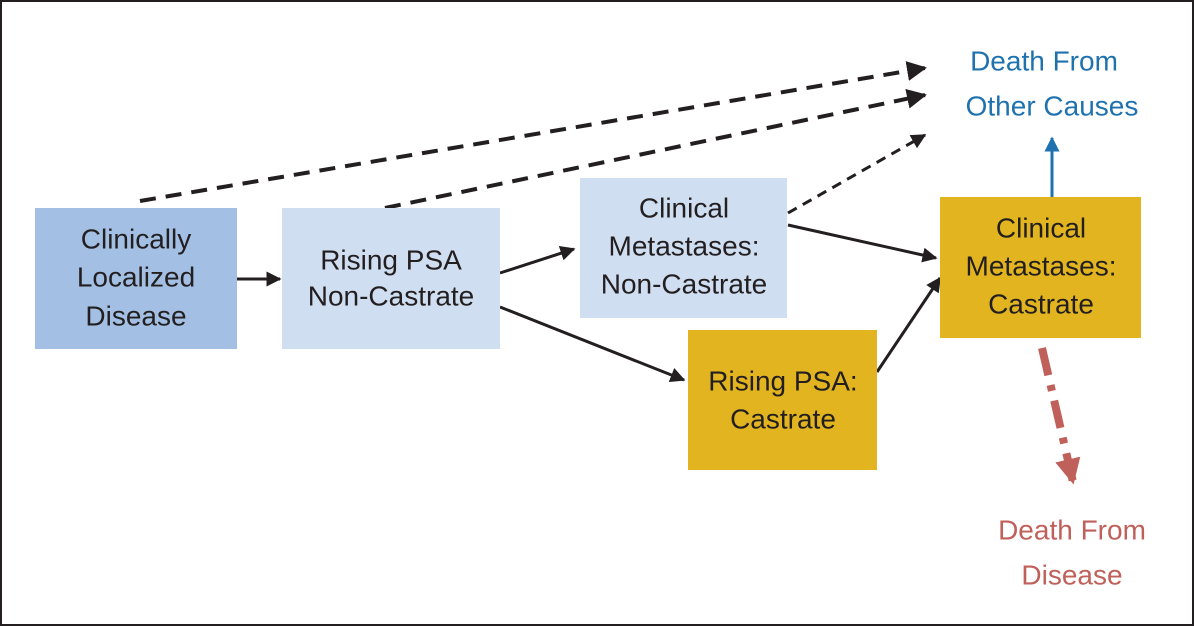  I want to click on node: Clinical Metastases: Non-Castrate, so click(683, 248).